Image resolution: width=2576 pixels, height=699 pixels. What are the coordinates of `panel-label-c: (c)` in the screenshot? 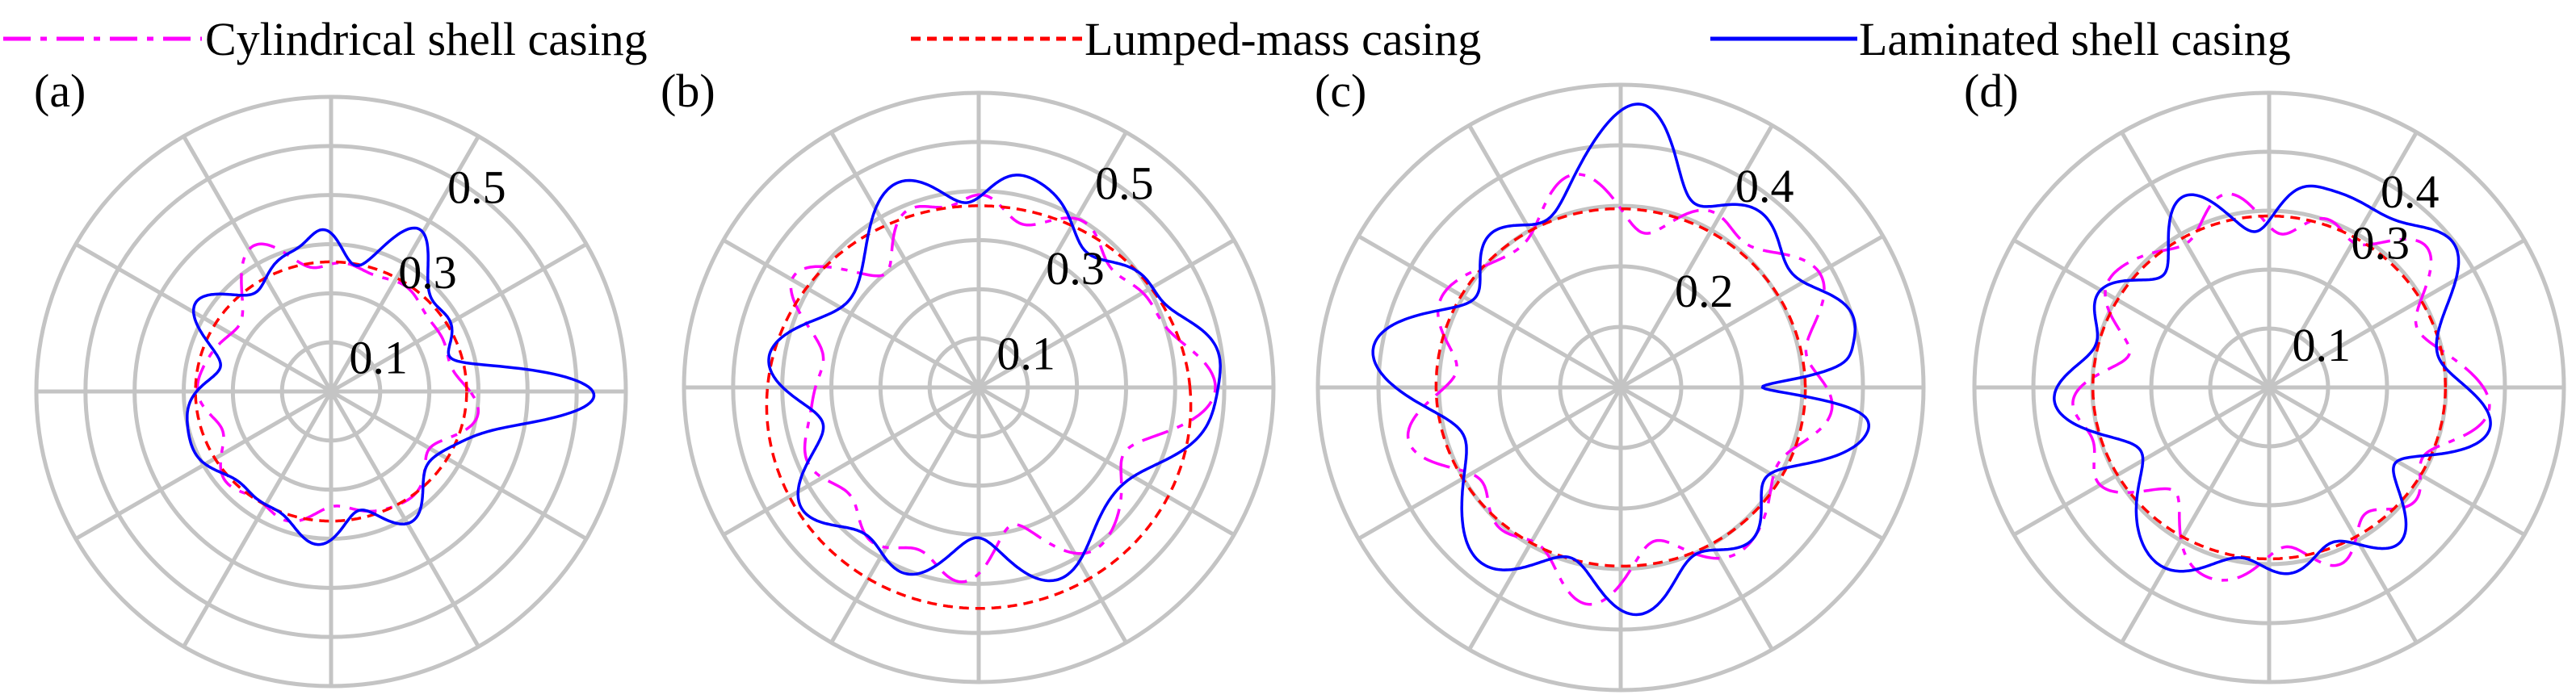 It's located at (1340, 91).